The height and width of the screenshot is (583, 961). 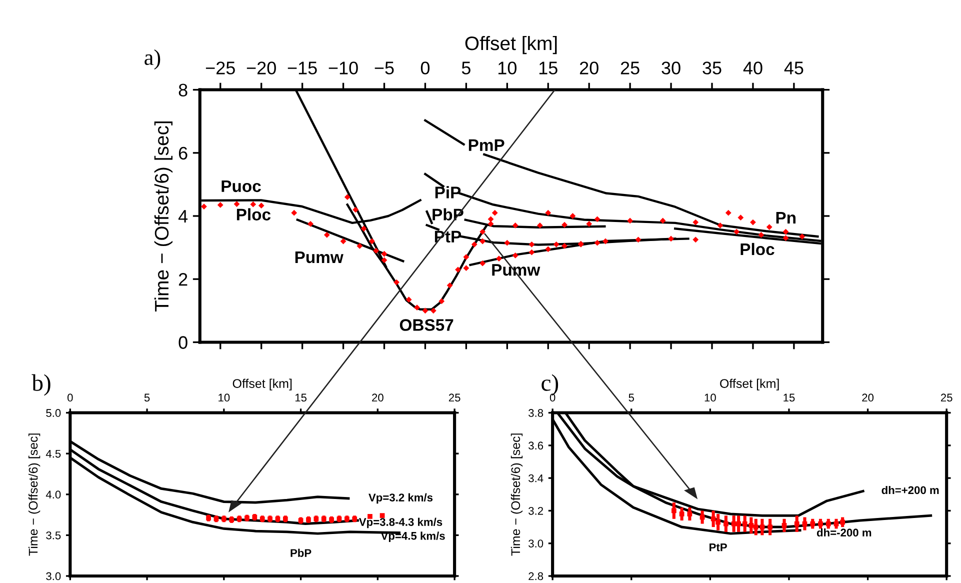 I want to click on y-tick-label: 4.0, so click(x=53, y=494).